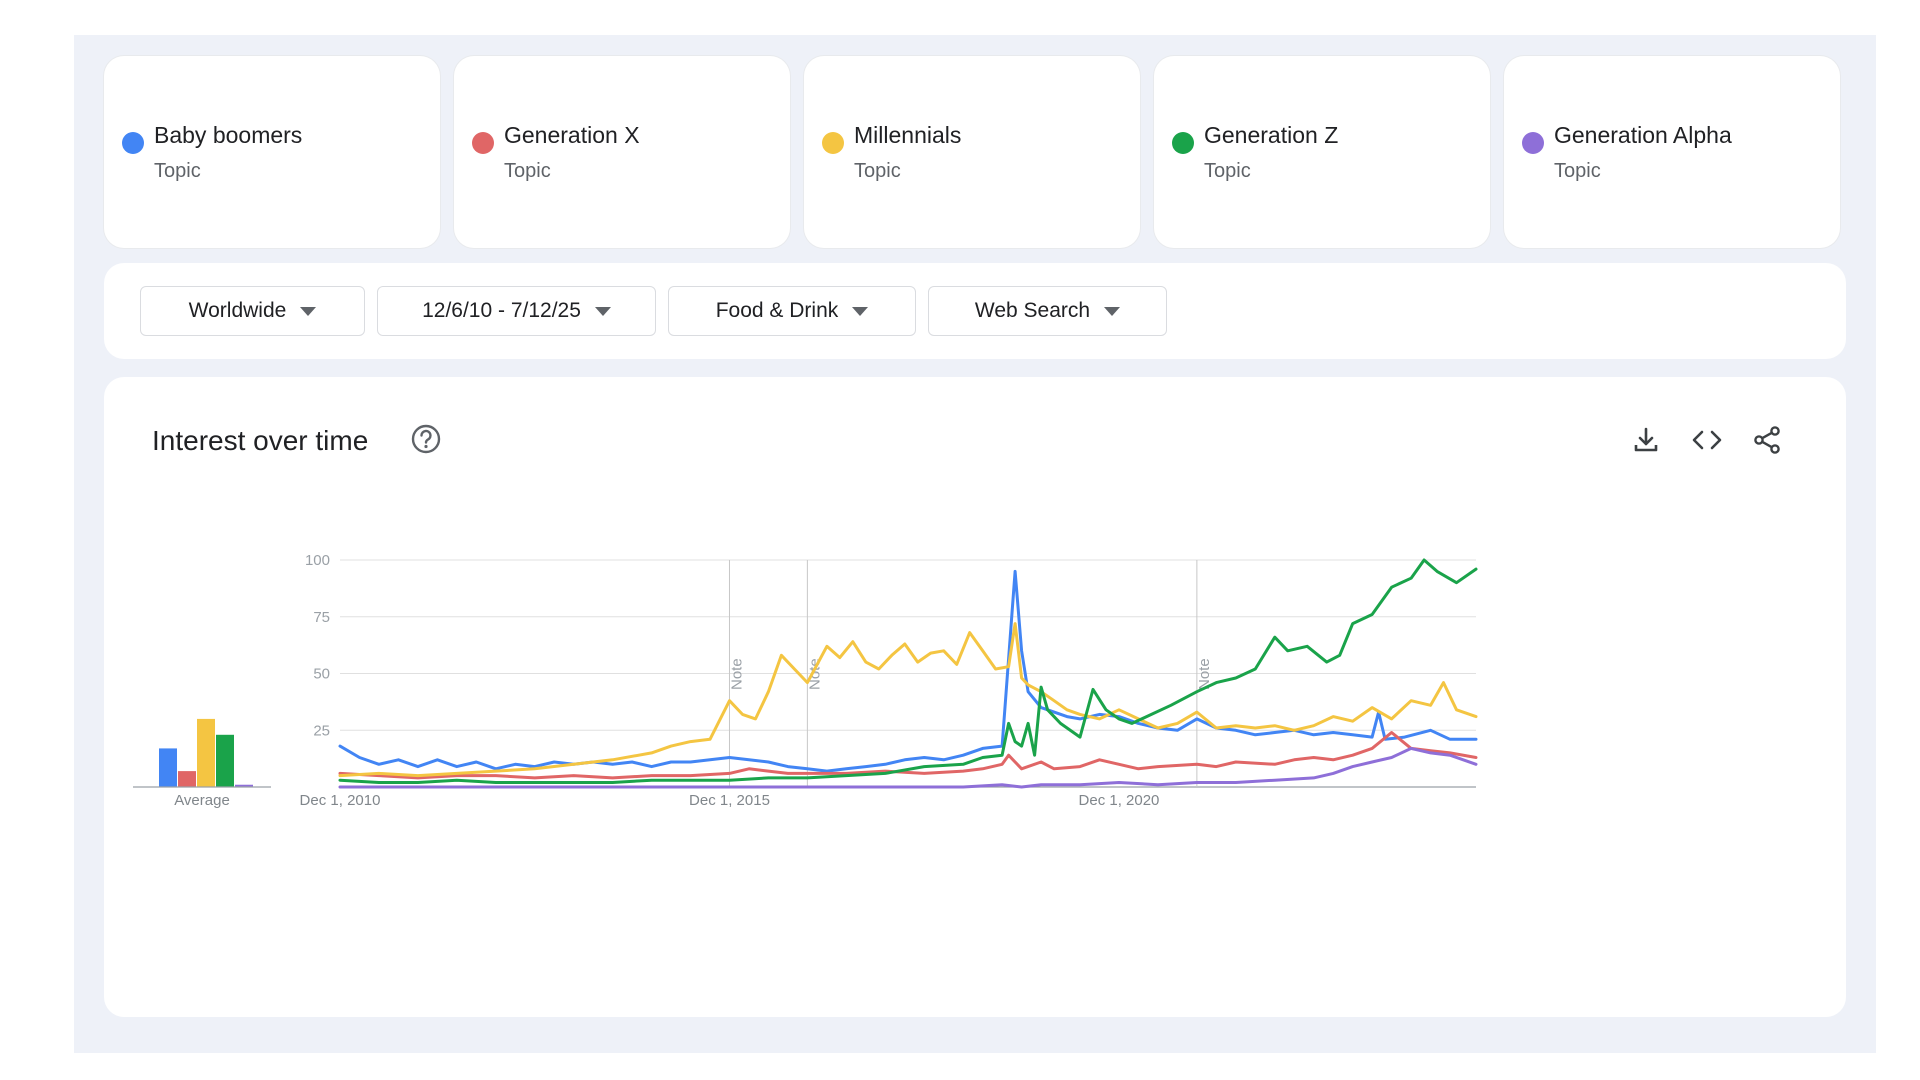 Image resolution: width=1920 pixels, height=1080 pixels. Describe the element at coordinates (1271, 135) in the screenshot. I see `term-name: Generation Z` at that location.